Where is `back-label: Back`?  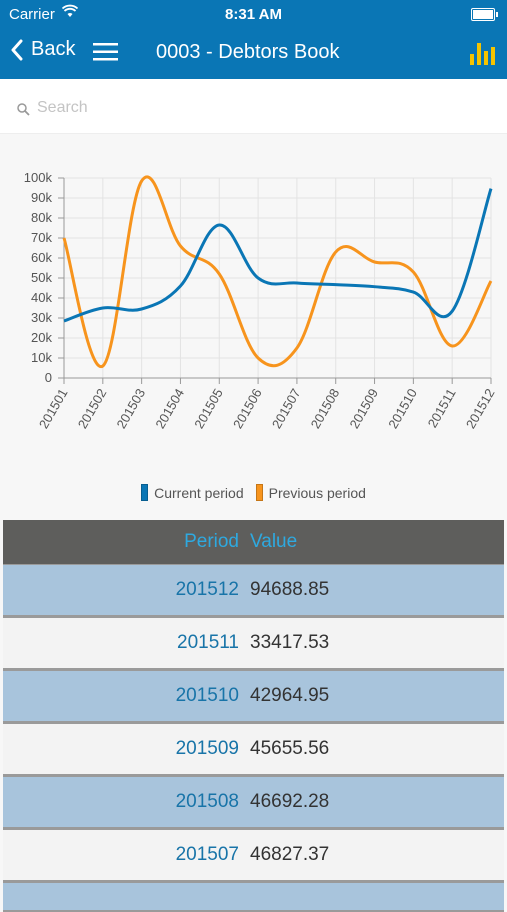 back-label: Back is located at coordinates (53, 49).